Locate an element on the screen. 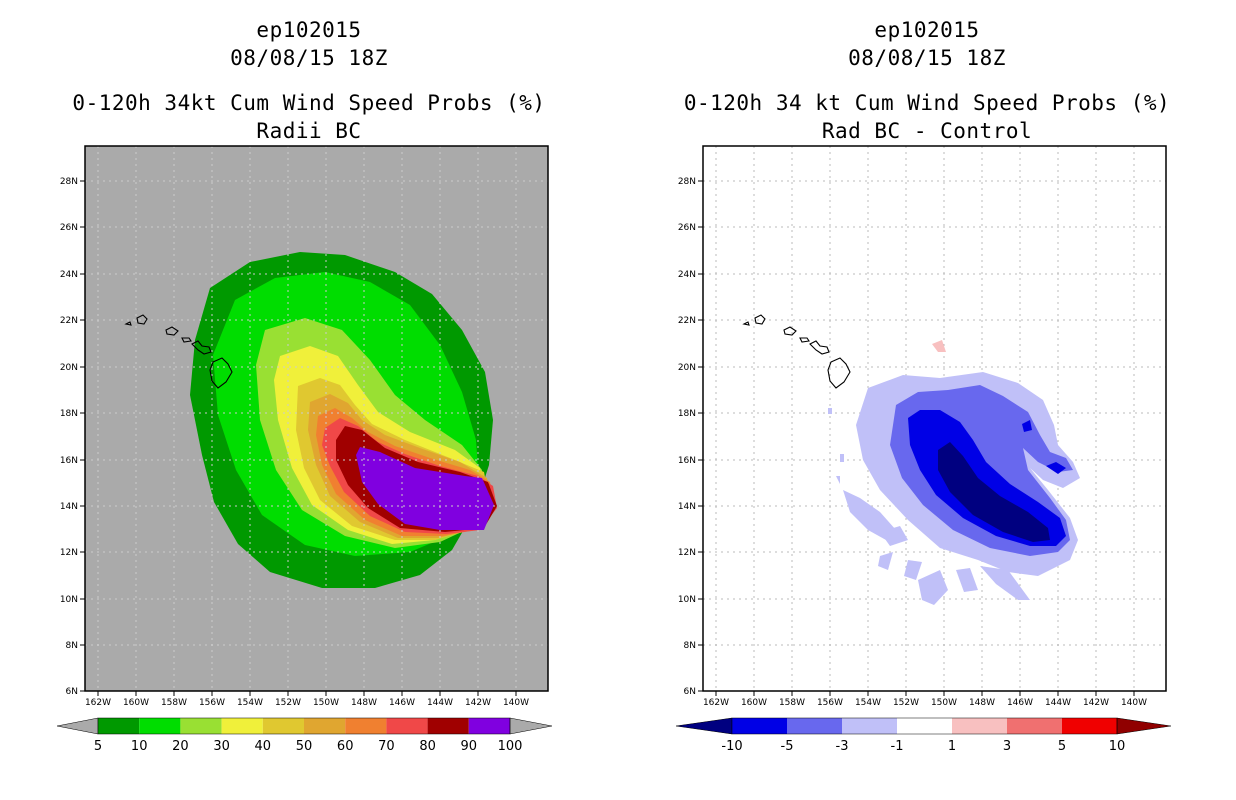 This screenshot has height=800, width=1236. right-title: 0-120h 34 kt Cum Wind Speed Probs (%) is located at coordinates (927, 103).